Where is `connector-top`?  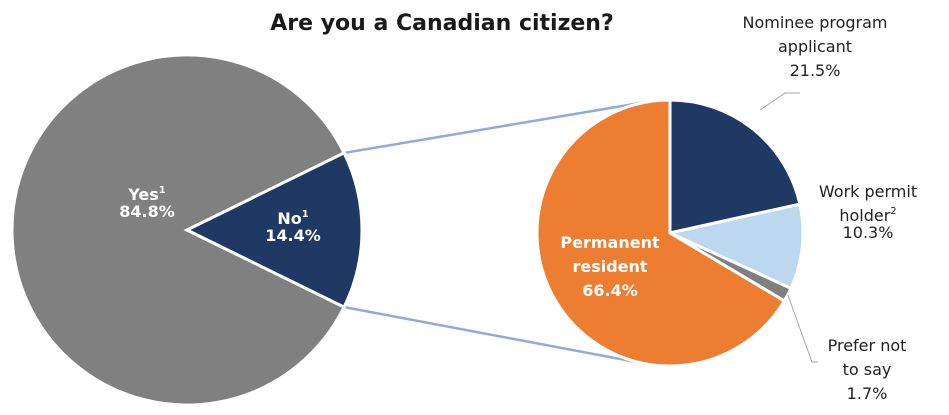
connector-top is located at coordinates (498, 127).